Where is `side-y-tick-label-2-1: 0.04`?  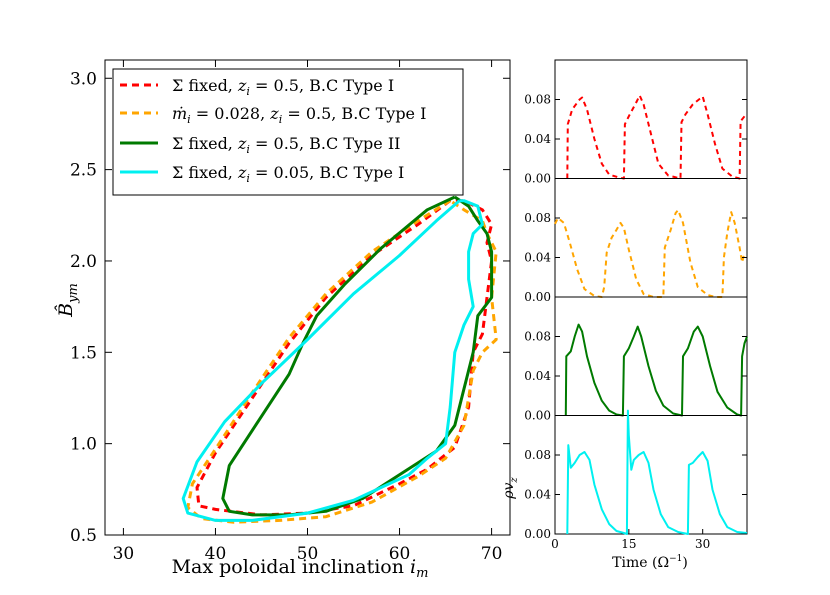
side-y-tick-label-2-1: 0.04 is located at coordinates (537, 376).